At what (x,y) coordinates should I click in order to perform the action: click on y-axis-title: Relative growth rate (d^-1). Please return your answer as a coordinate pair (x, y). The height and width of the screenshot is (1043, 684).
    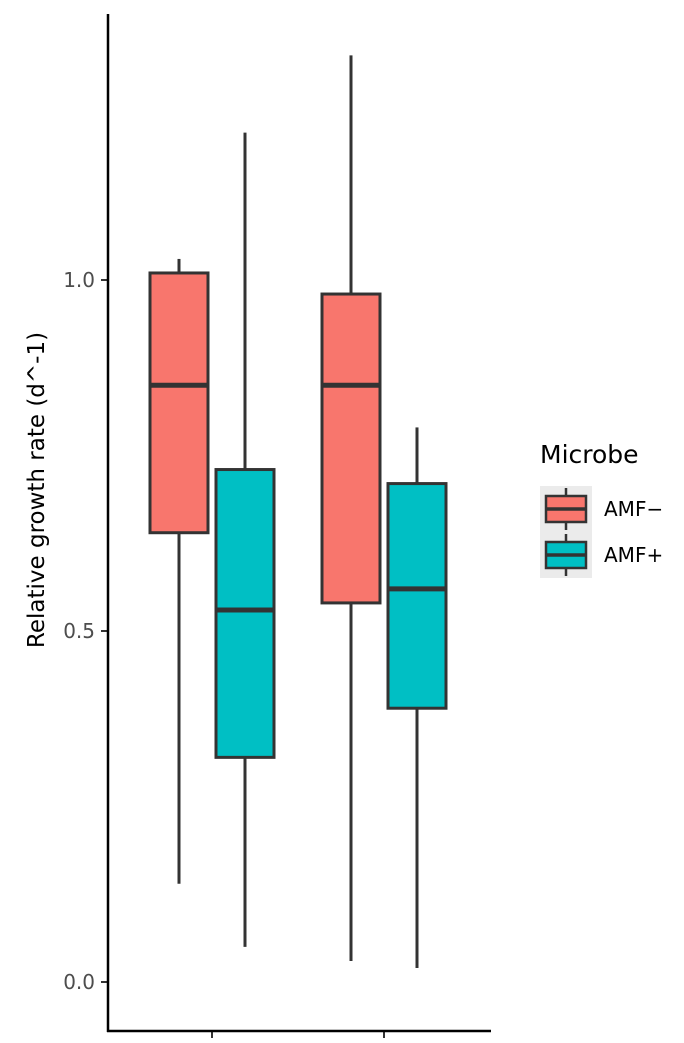
    Looking at the image, I should click on (37, 490).